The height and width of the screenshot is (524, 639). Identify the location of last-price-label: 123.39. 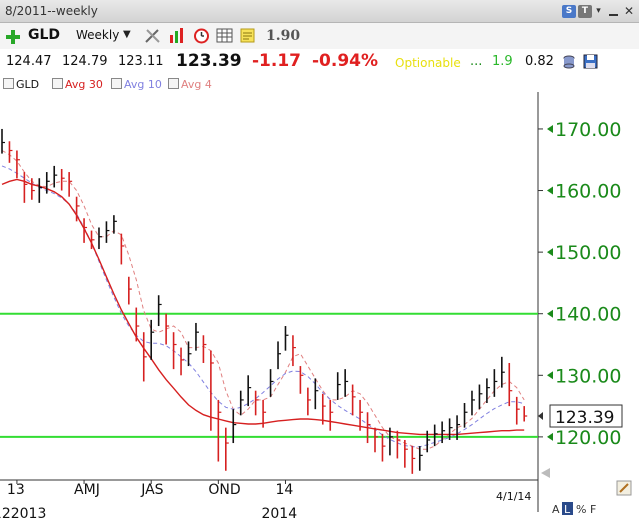
(584, 418).